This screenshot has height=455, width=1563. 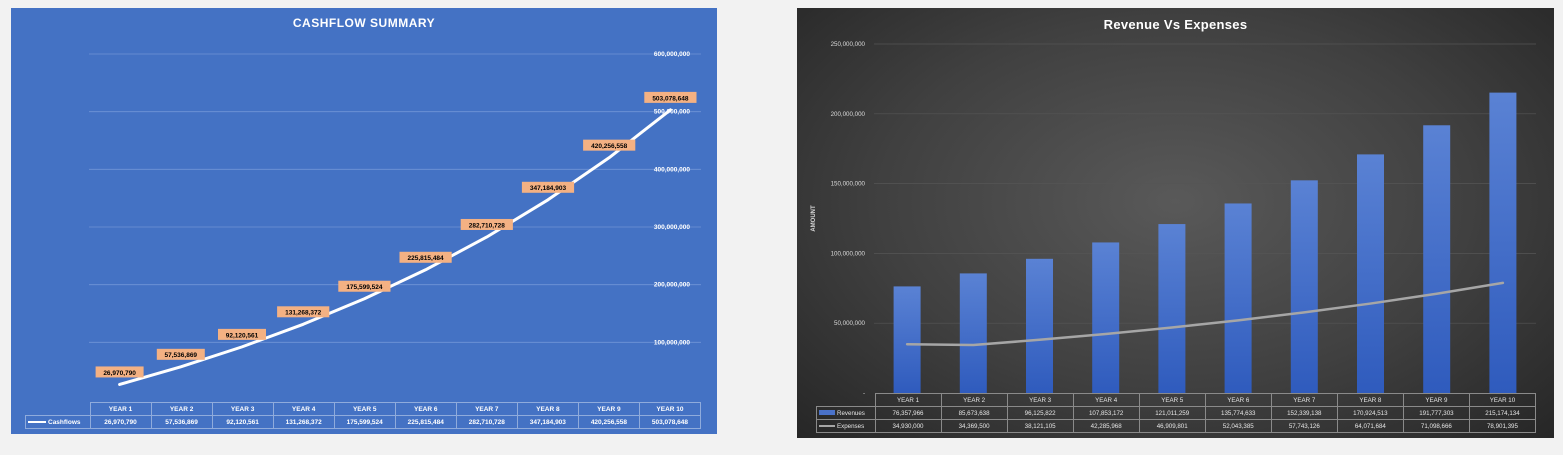 I want to click on table-cell: 78,901,395, so click(x=1502, y=426).